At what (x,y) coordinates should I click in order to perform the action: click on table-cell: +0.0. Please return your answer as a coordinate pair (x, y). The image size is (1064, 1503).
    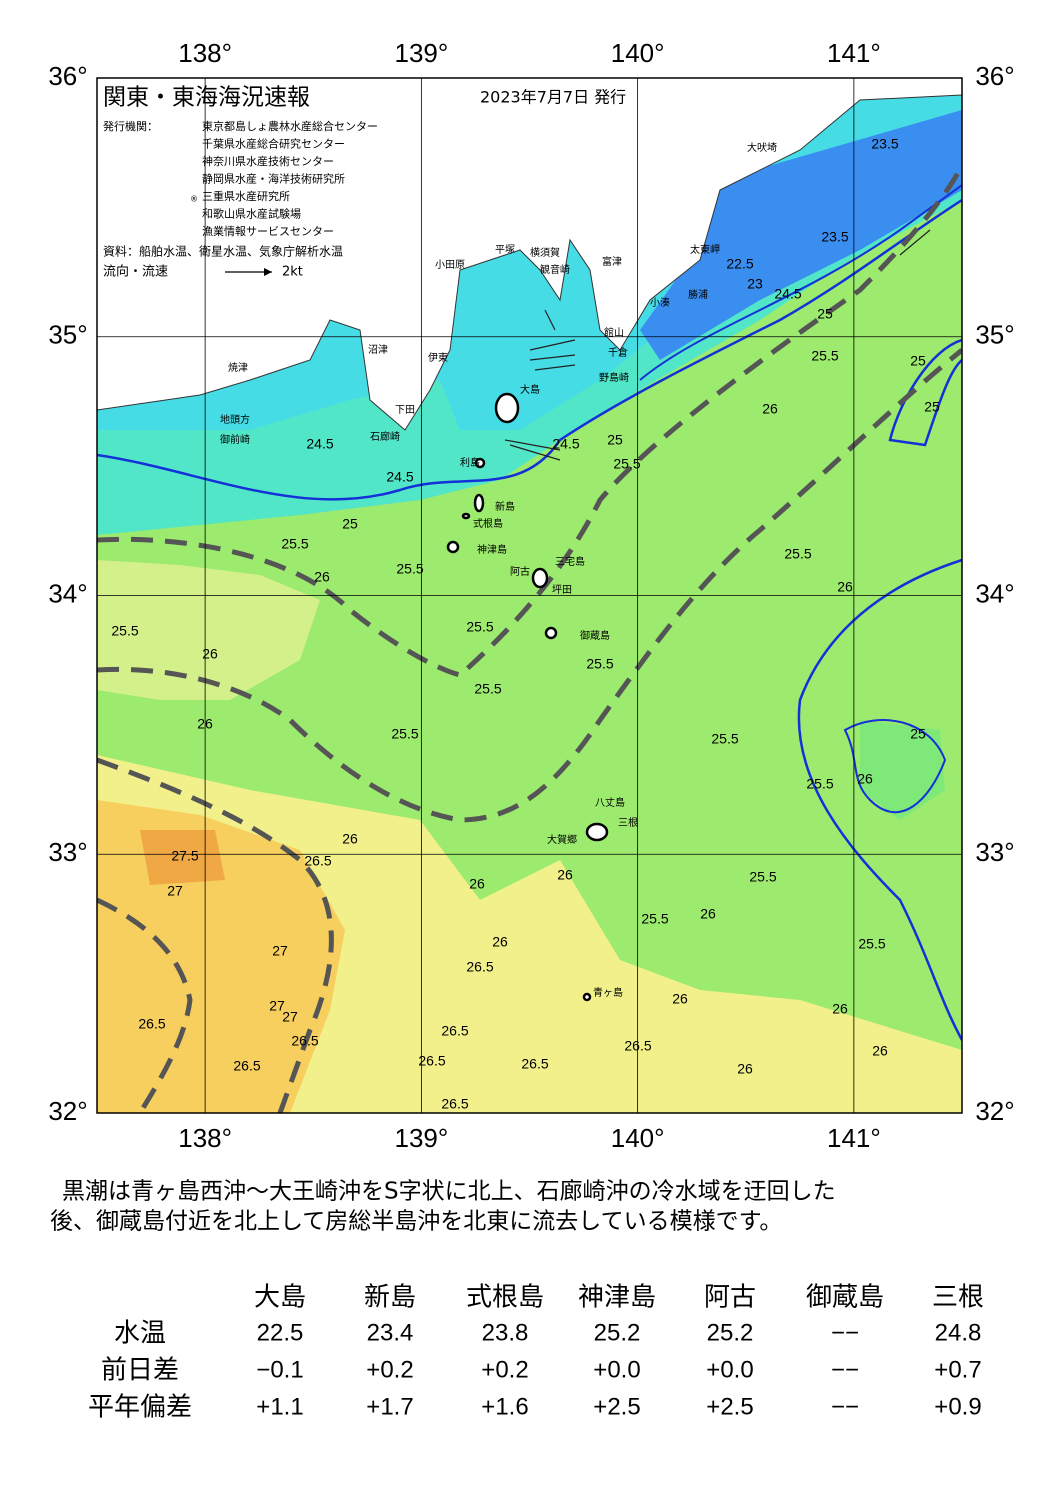
    Looking at the image, I should click on (729, 1369).